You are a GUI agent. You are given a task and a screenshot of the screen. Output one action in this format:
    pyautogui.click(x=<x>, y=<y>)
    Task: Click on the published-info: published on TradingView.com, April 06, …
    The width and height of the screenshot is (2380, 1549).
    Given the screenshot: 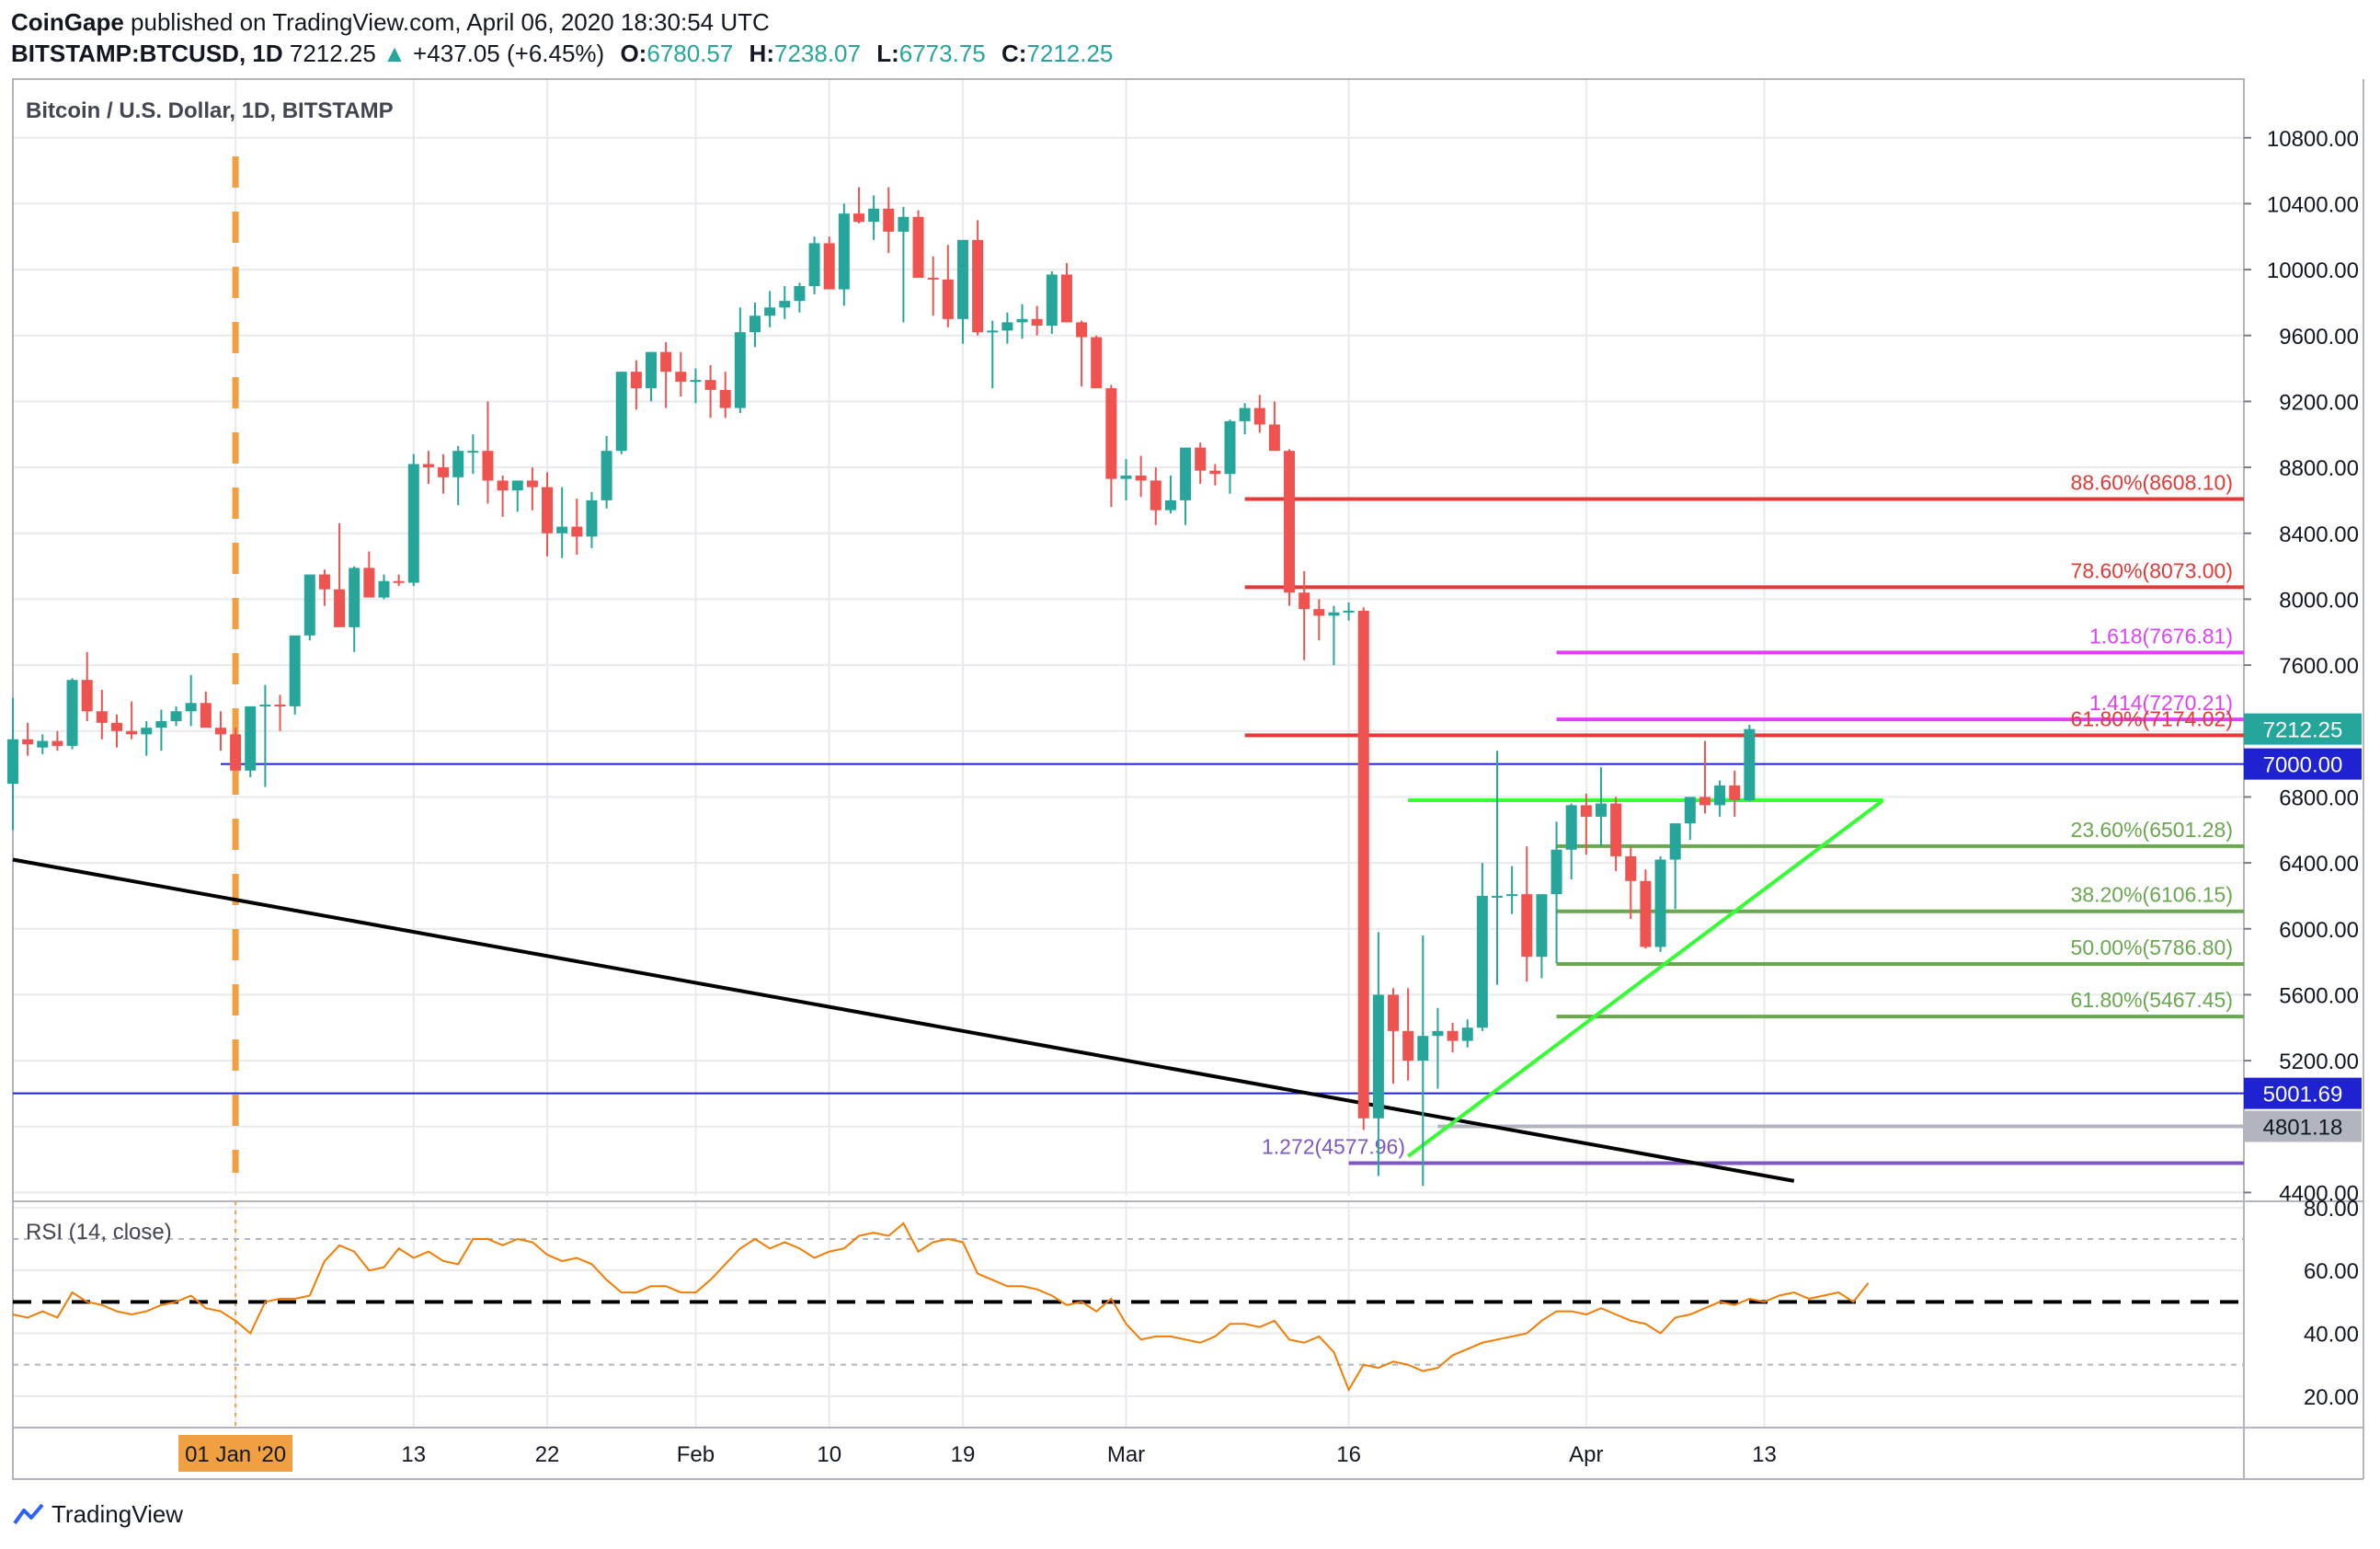 What is the action you would take?
    pyautogui.click(x=450, y=22)
    